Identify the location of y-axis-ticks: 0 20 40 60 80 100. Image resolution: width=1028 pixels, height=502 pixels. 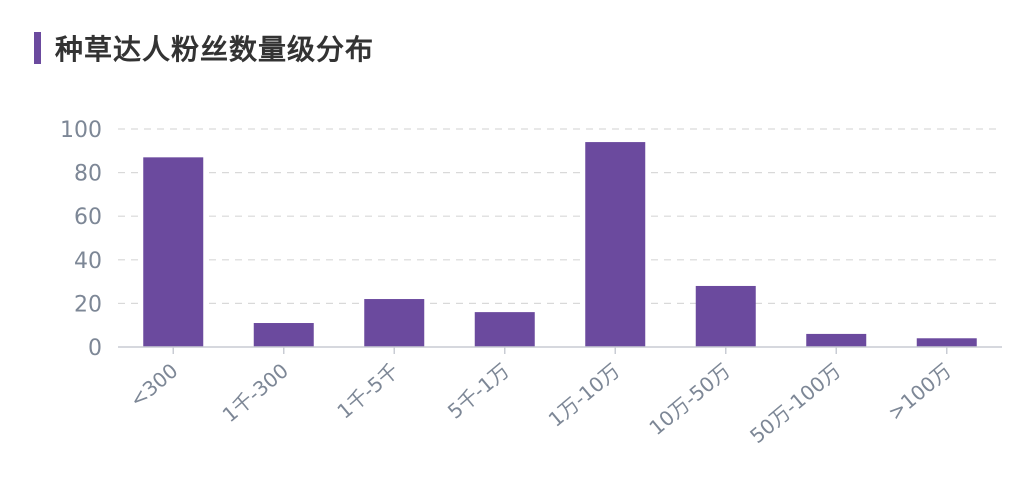
(81, 239).